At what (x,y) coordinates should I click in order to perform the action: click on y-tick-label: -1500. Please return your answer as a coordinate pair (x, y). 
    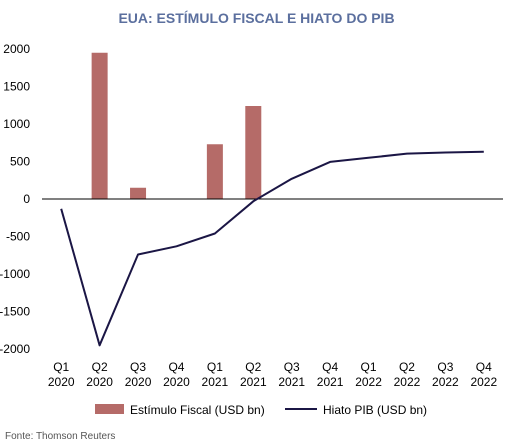
    Looking at the image, I should click on (15, 312).